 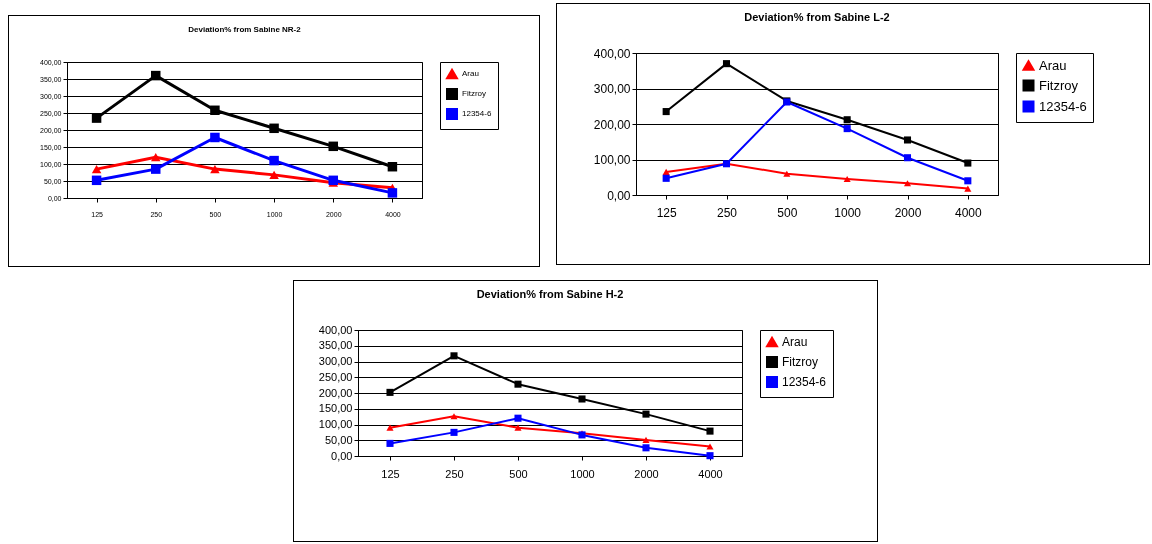 What do you see at coordinates (550, 294) in the screenshot?
I see `chart-title: Deviation% from Sabine H-2` at bounding box center [550, 294].